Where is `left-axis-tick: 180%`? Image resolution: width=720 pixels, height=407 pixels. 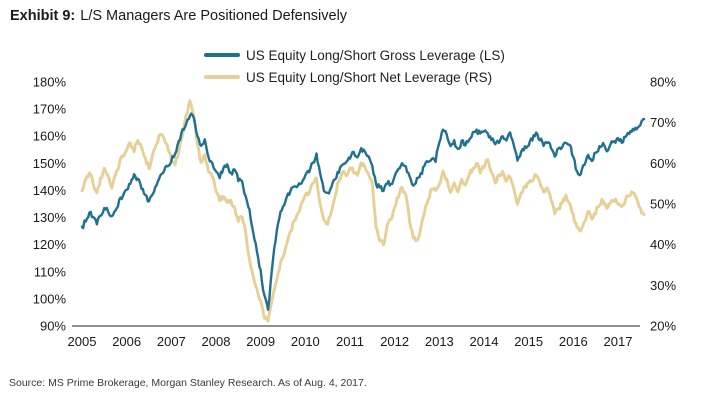
left-axis-tick: 180% is located at coordinates (50, 82).